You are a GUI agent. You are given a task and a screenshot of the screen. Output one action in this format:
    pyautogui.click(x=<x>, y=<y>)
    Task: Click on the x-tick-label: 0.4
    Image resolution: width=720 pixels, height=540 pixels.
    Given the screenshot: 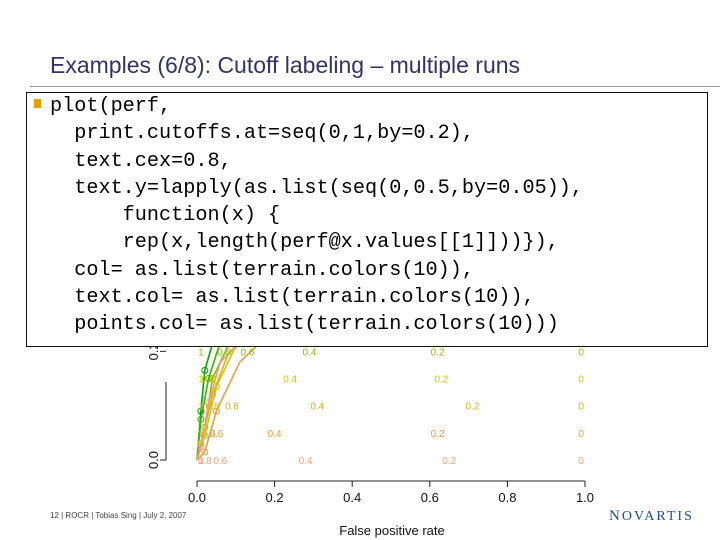 What is the action you would take?
    pyautogui.click(x=352, y=497)
    